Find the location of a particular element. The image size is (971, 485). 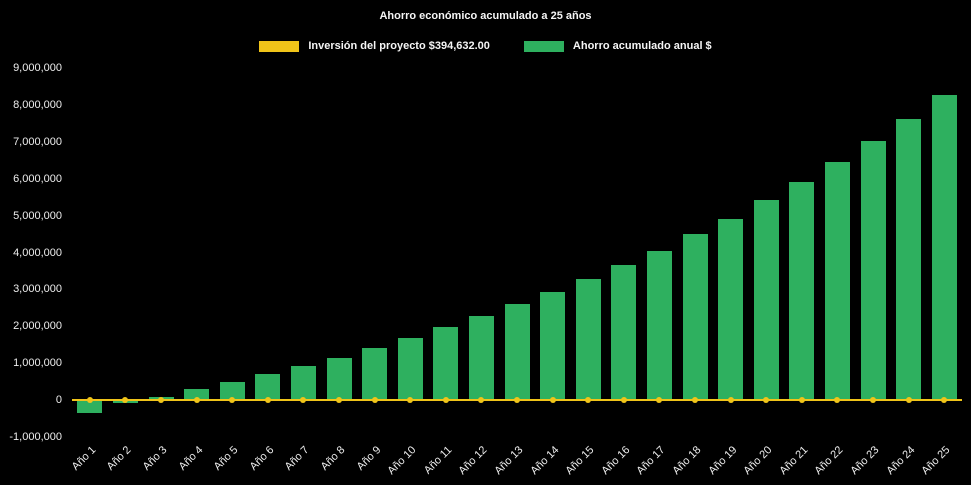

y-tick-label: 6,000,000 is located at coordinates (37, 178).